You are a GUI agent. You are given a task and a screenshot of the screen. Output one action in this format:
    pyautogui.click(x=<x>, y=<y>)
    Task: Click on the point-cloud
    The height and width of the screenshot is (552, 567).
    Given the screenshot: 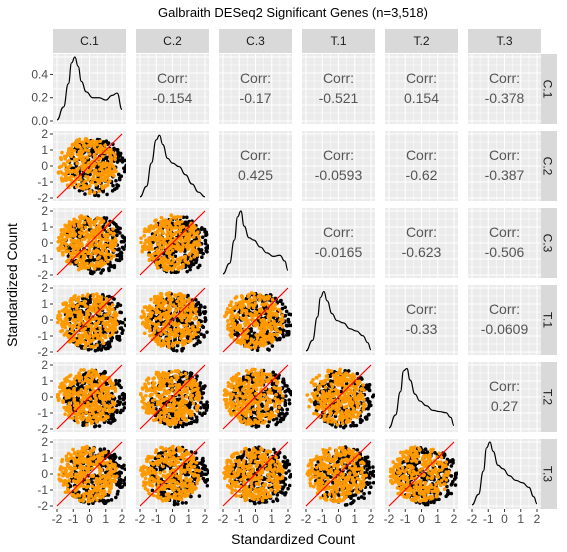 What is the action you would take?
    pyautogui.click(x=91, y=166)
    